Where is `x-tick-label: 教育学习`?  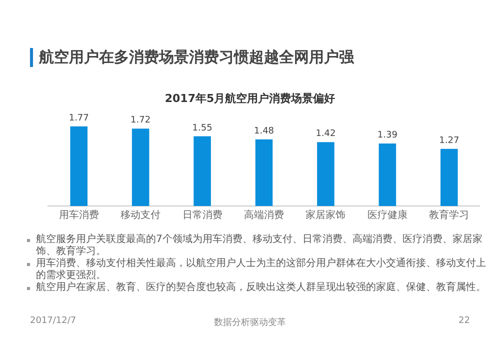 x-tick-label: 教育学习 is located at coordinates (449, 214).